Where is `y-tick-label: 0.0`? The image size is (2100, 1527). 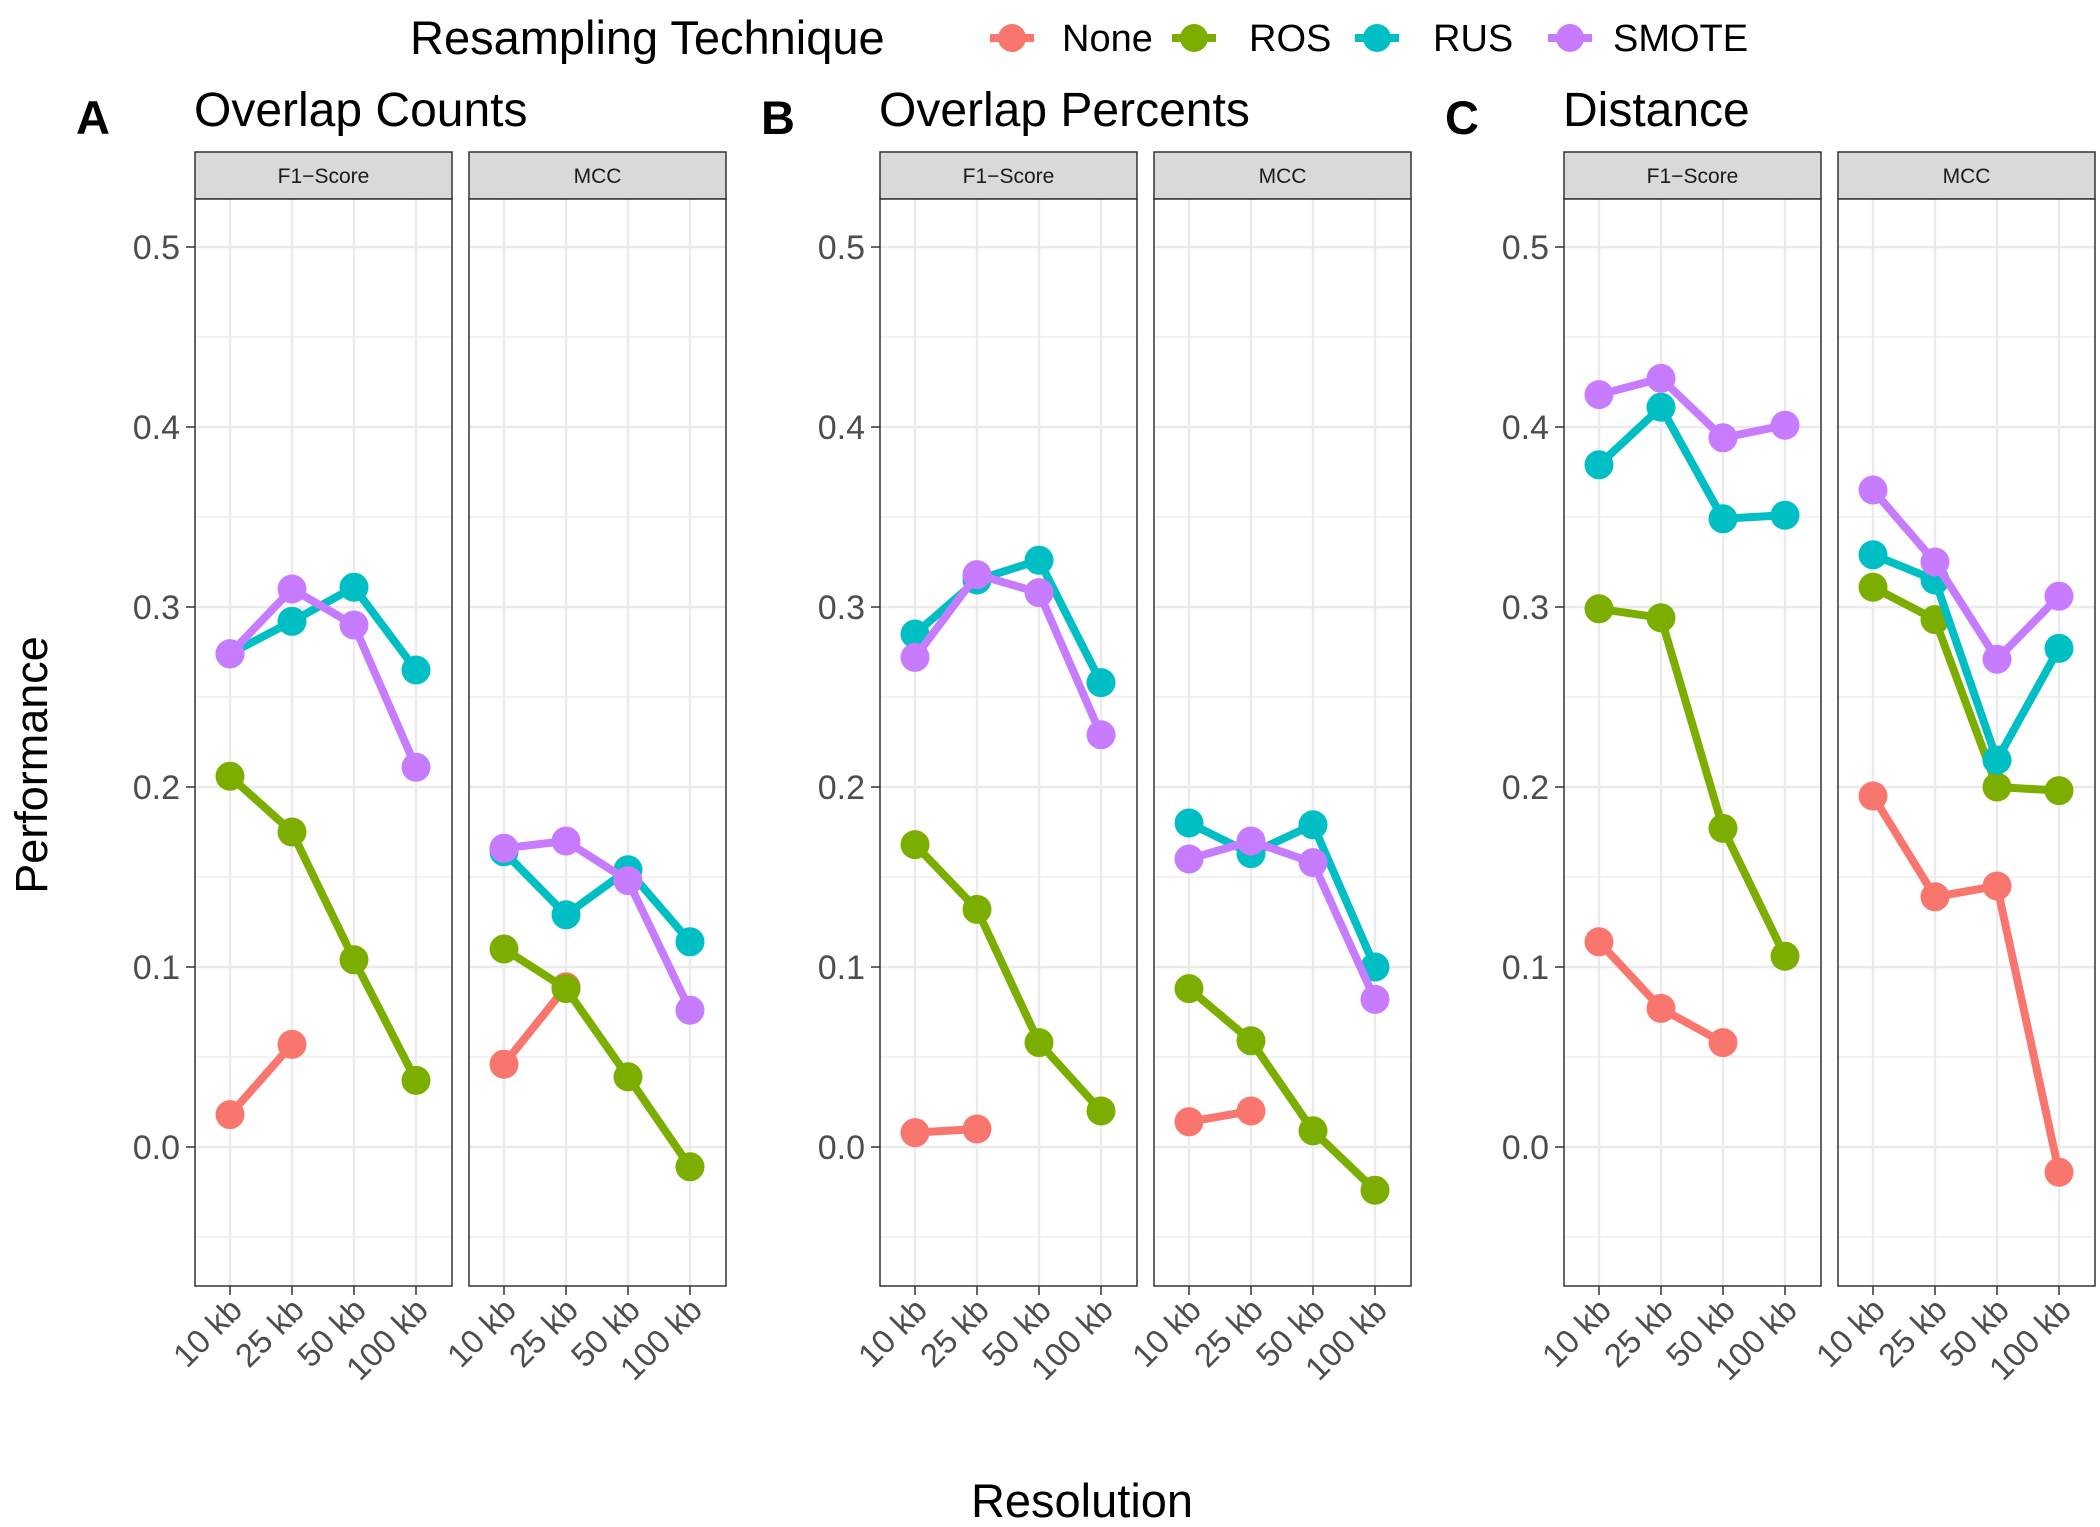 y-tick-label: 0.0 is located at coordinates (1525, 1148).